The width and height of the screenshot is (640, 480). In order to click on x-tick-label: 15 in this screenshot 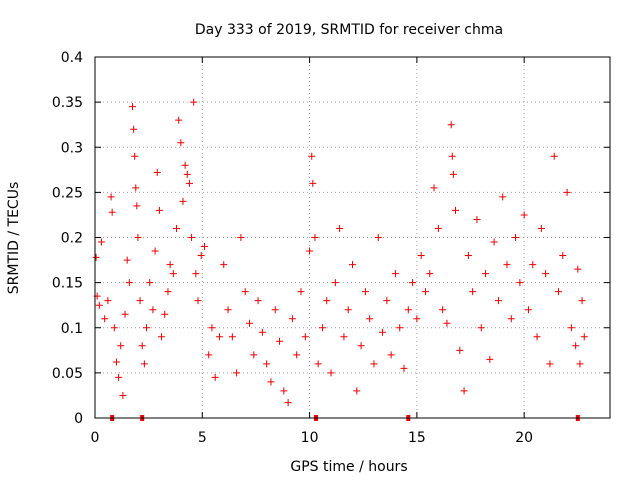, I will do `click(417, 438)`.